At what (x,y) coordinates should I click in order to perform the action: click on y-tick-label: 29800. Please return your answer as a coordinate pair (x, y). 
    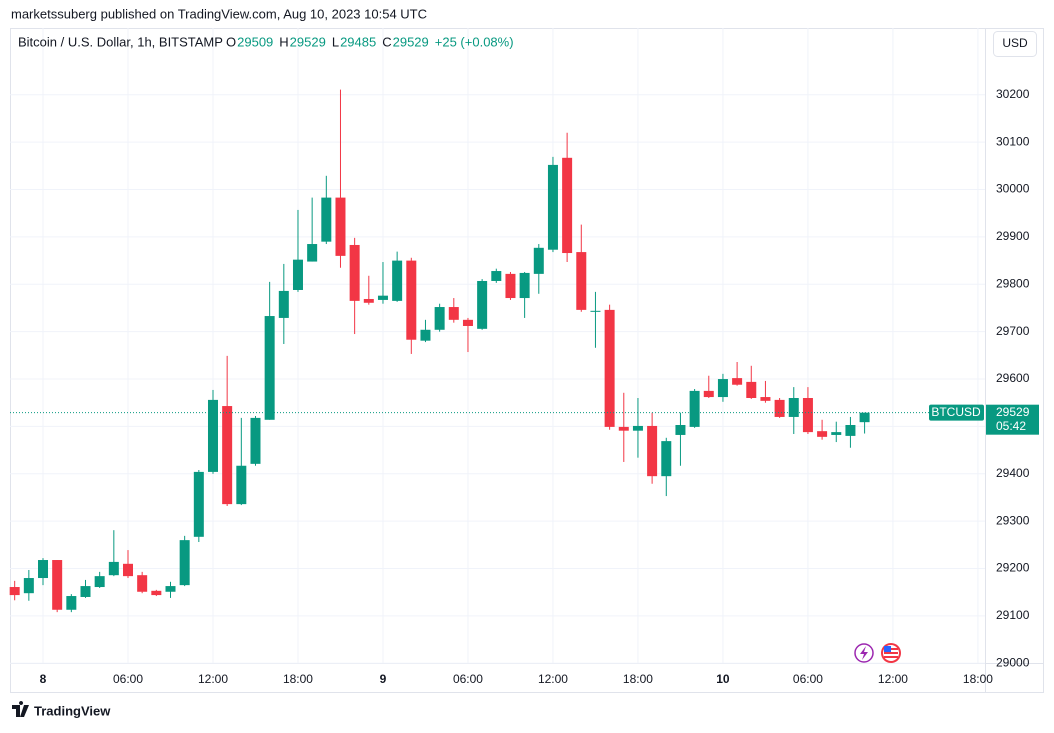
    Looking at the image, I should click on (1013, 283).